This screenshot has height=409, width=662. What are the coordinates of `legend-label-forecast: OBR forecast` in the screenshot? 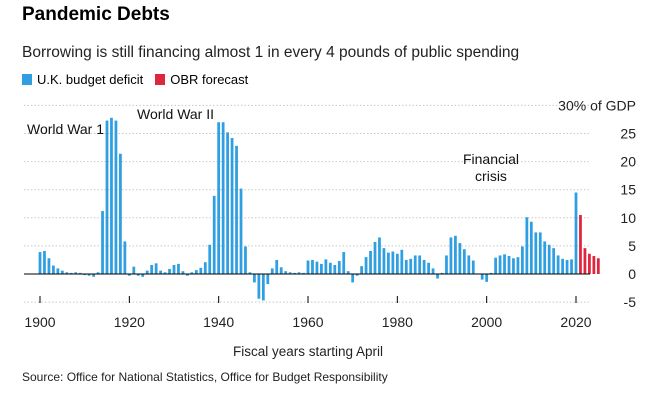 It's located at (209, 79).